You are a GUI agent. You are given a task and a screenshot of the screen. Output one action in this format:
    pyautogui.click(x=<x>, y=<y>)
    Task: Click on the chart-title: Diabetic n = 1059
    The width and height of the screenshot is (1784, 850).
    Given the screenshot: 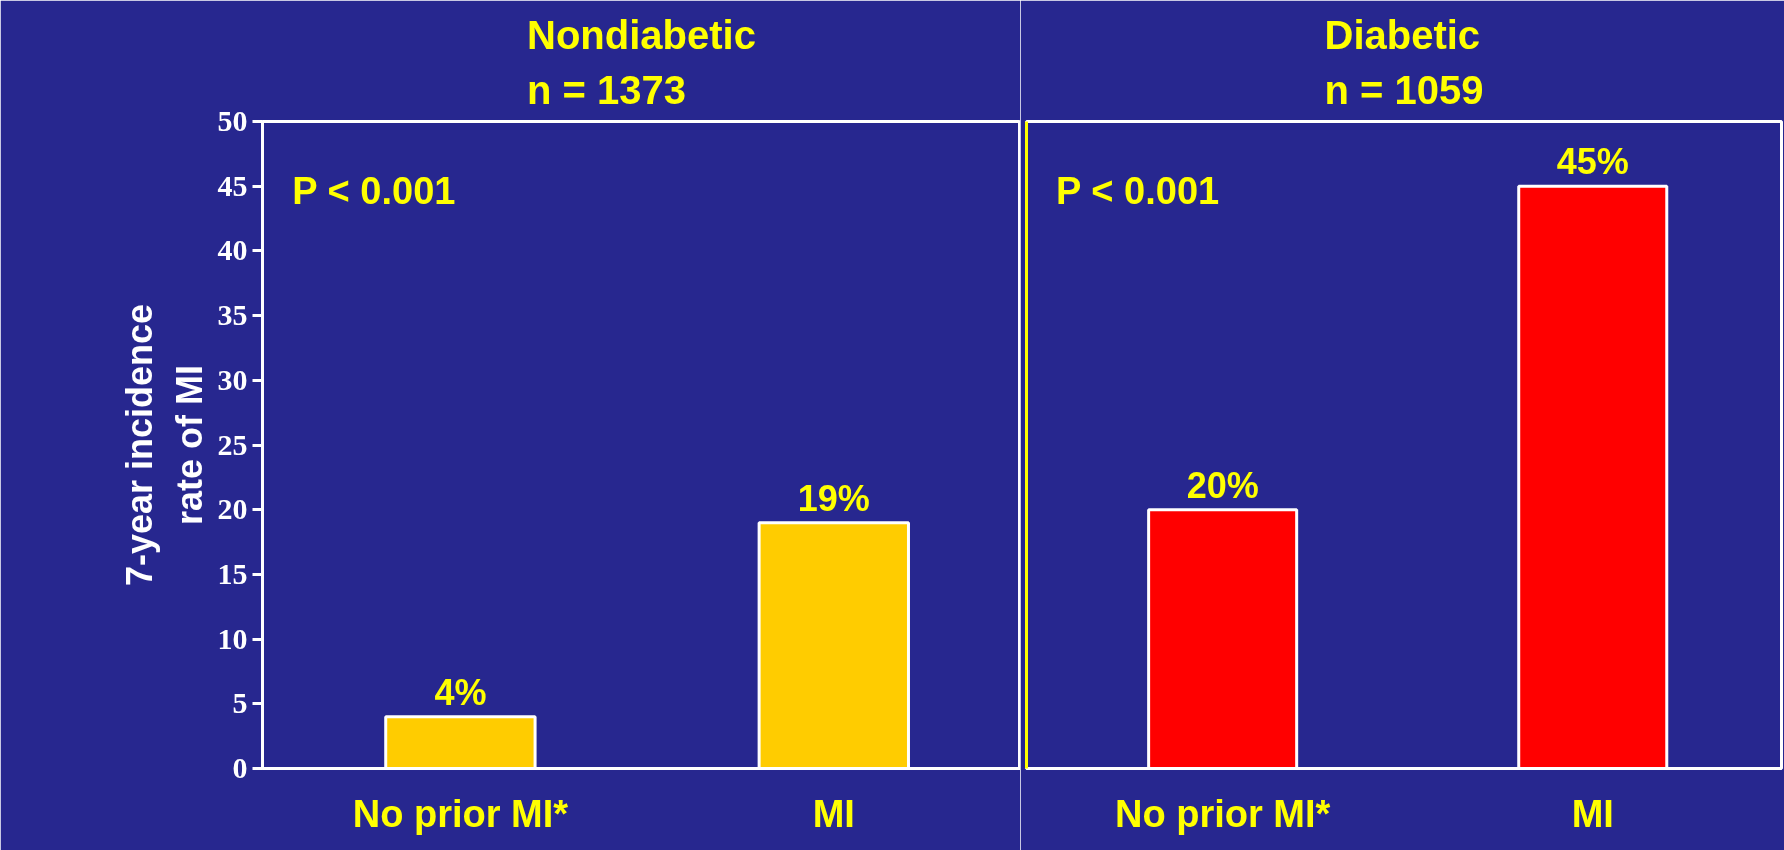 What is the action you would take?
    pyautogui.click(x=1404, y=62)
    